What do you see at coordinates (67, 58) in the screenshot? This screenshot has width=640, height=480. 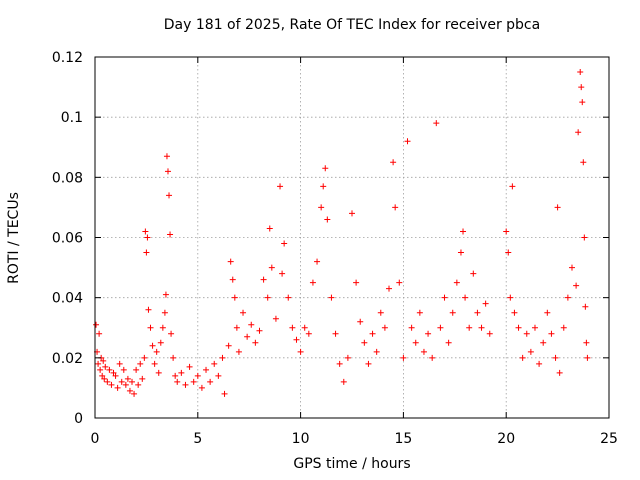 I see `y-tick-label: 0.12` at bounding box center [67, 58].